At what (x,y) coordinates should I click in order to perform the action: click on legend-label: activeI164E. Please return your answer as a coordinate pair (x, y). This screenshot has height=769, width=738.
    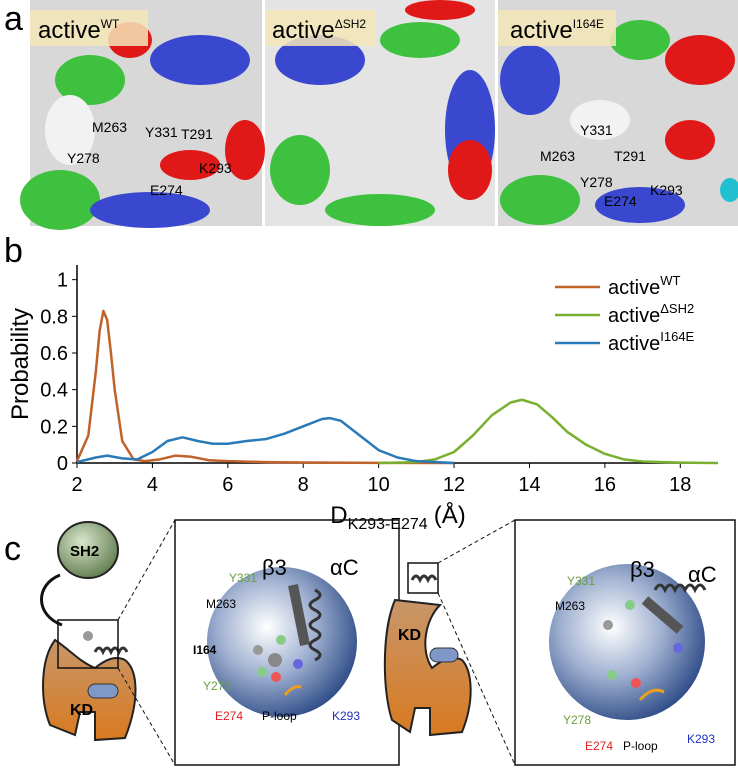
    Looking at the image, I should click on (651, 342).